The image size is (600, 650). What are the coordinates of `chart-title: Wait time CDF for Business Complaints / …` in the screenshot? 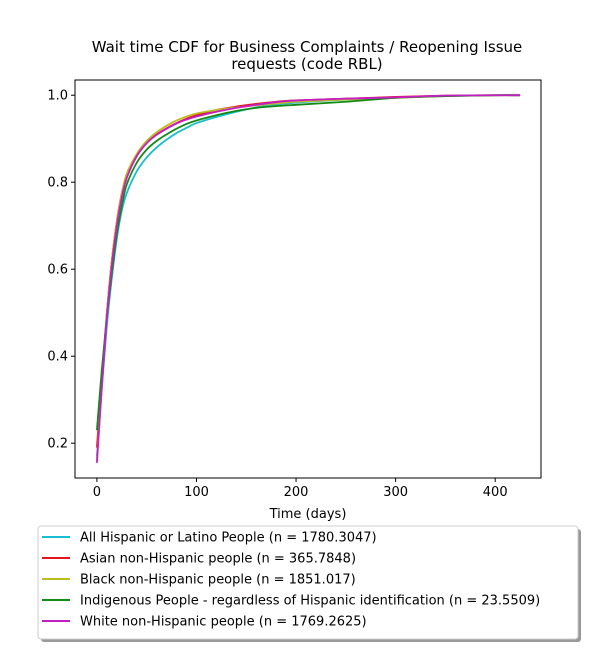 It's located at (307, 55).